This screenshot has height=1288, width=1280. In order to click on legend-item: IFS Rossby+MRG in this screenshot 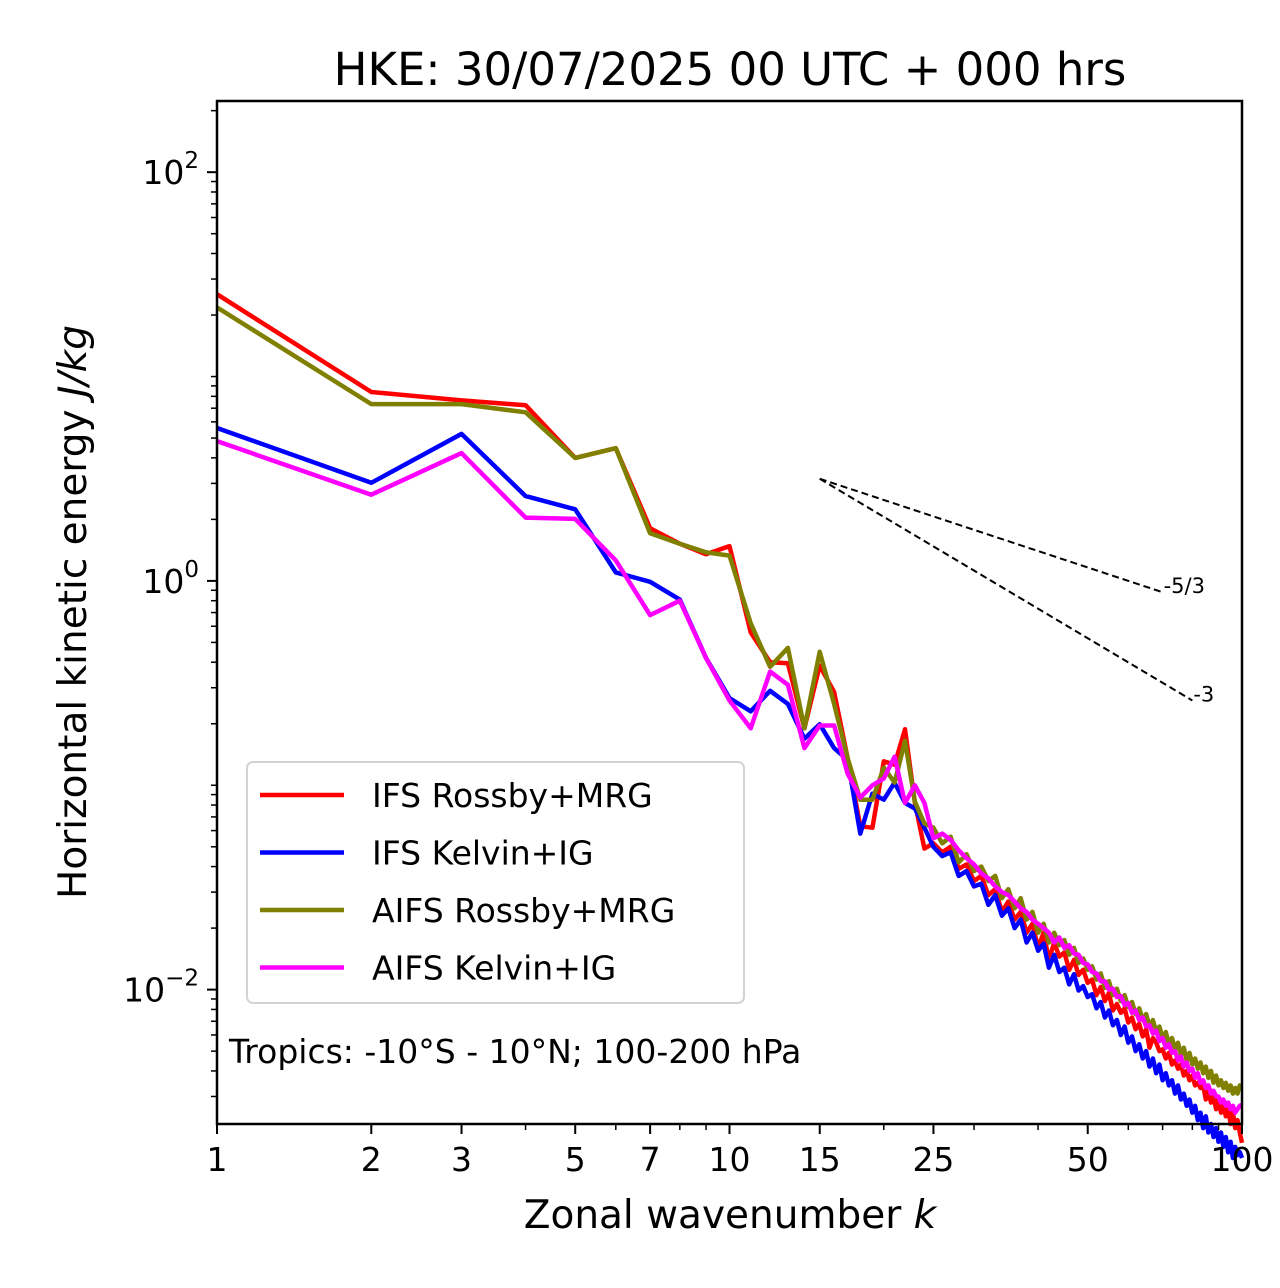, I will do `click(456, 795)`.